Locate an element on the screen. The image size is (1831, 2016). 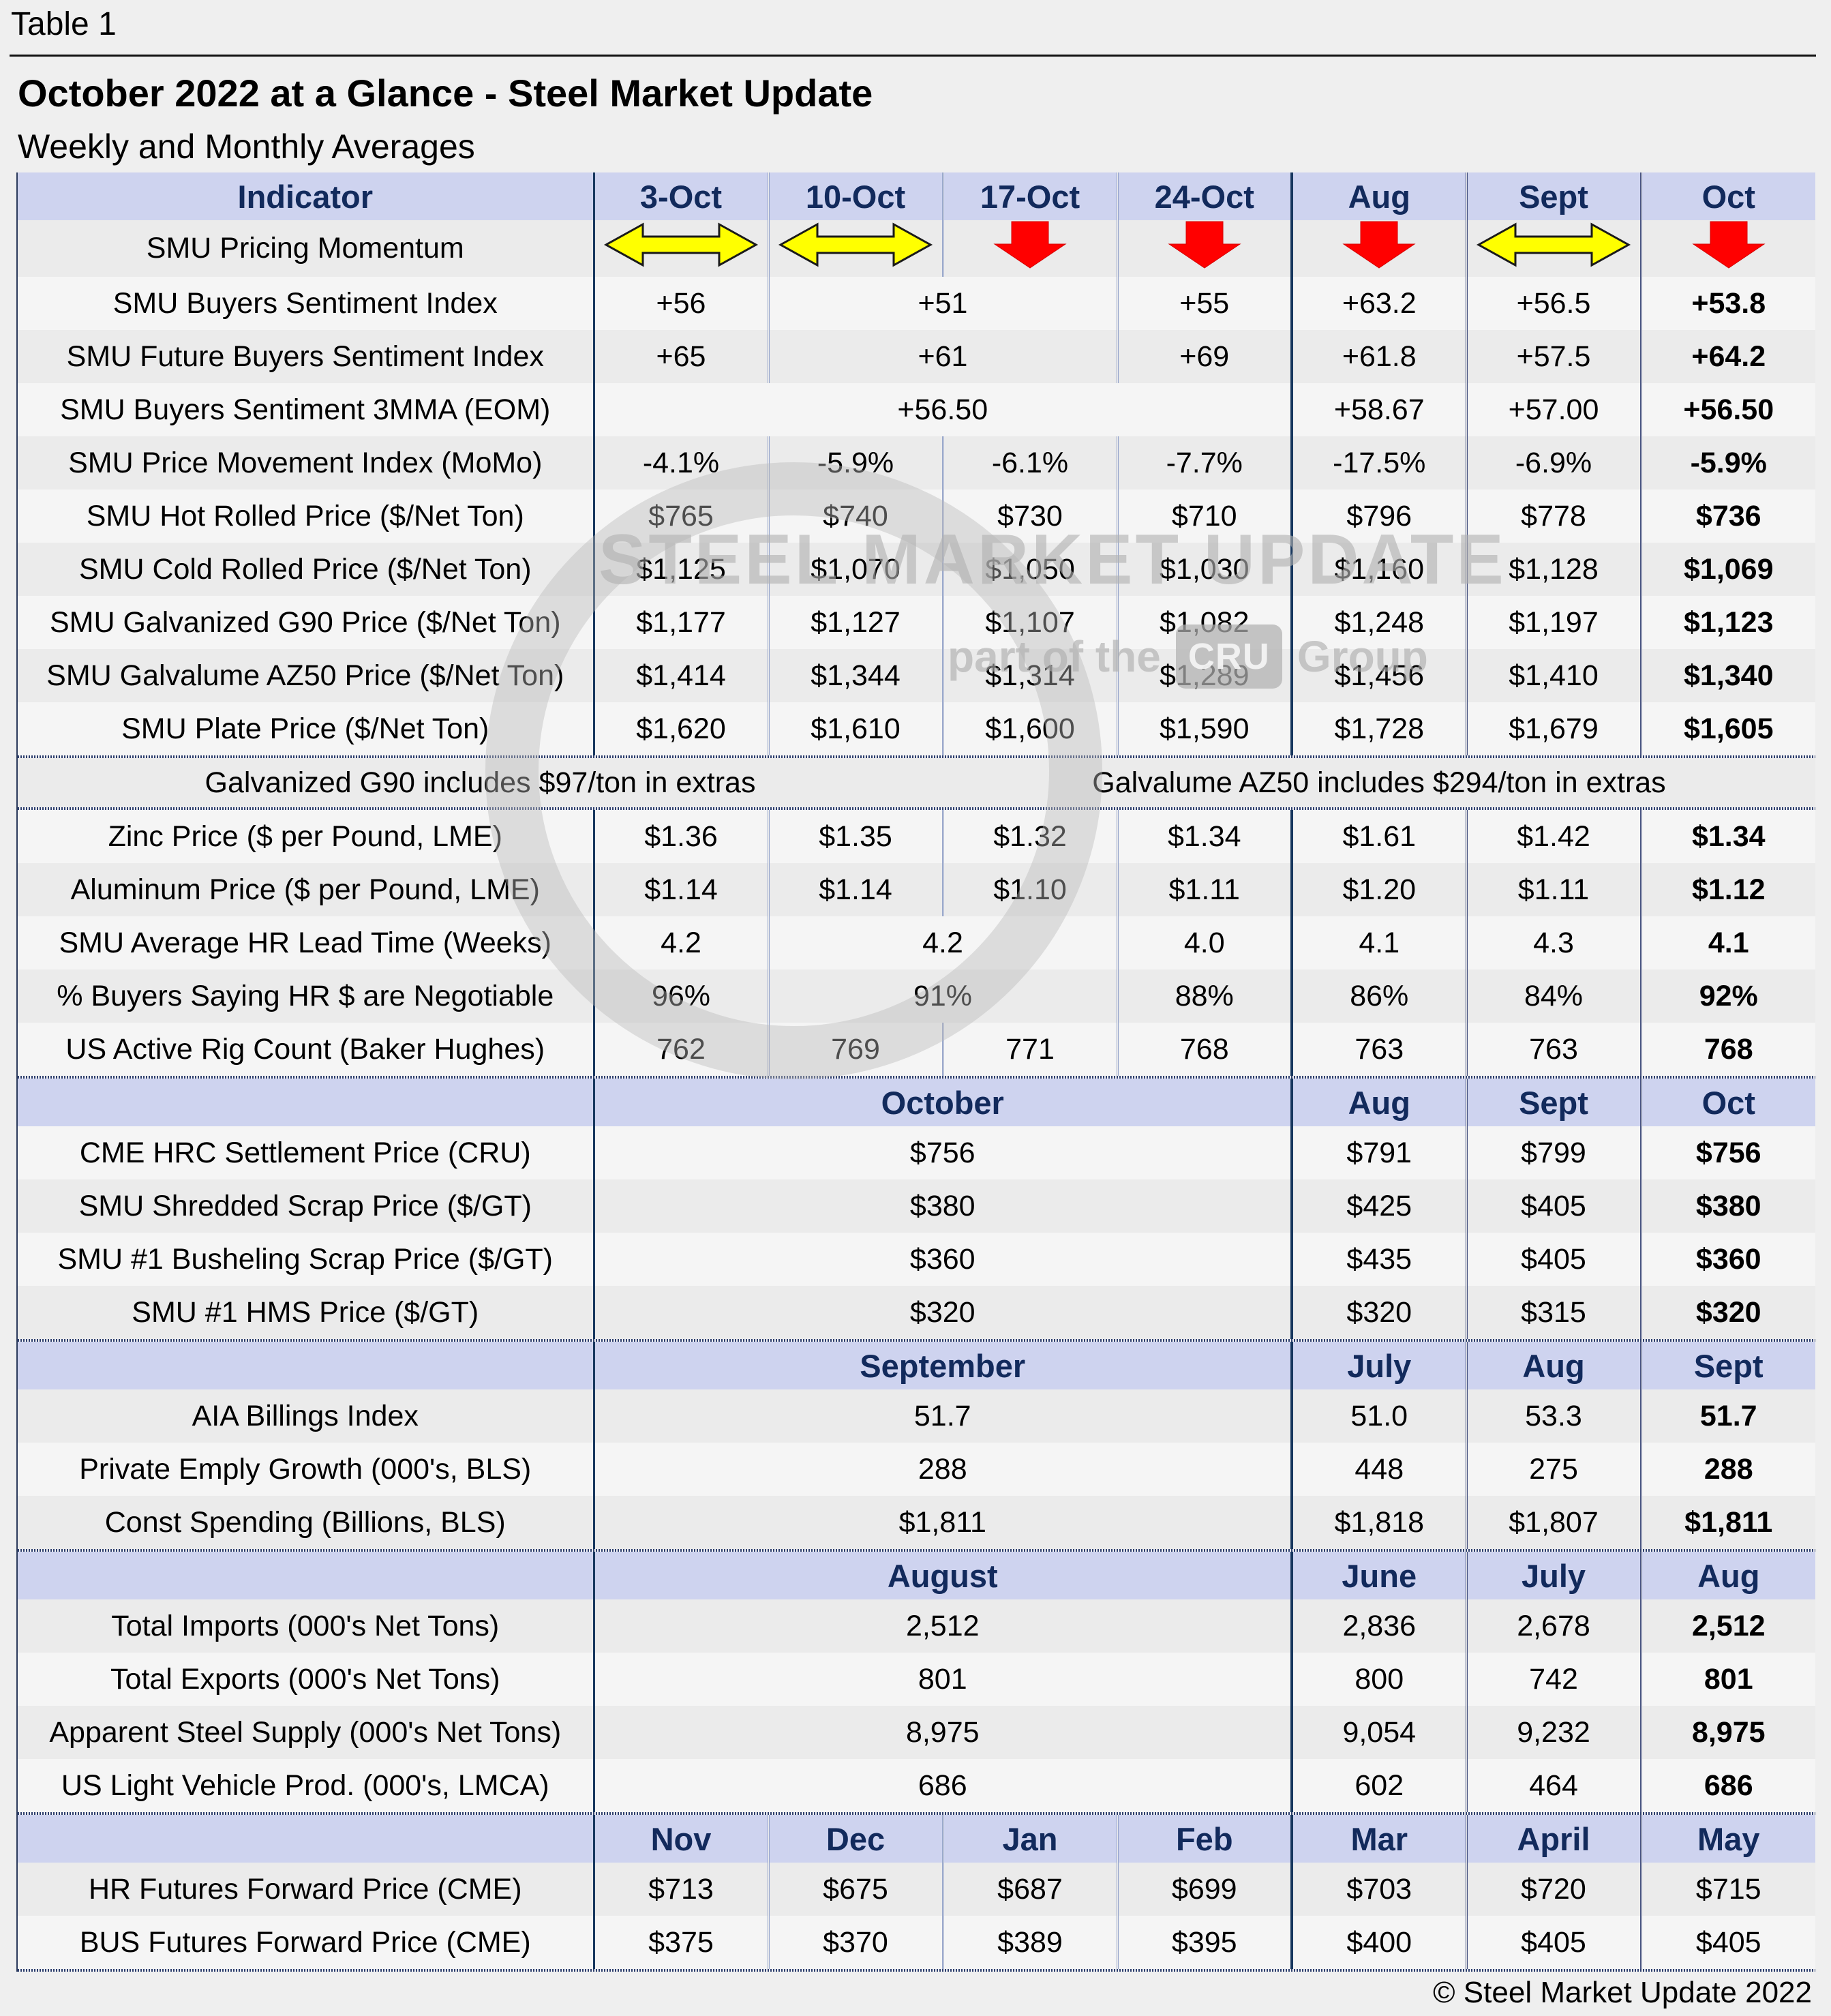
value-cell: $1,070 is located at coordinates (855, 569).